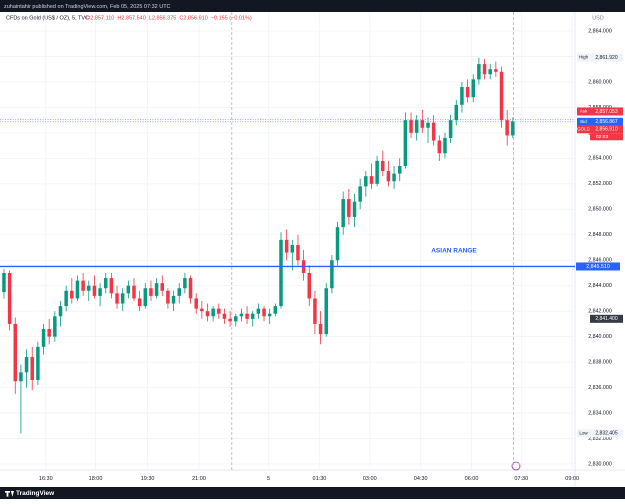 This screenshot has width=625, height=504. I want to click on price-label-text: 2,856.867, so click(606, 122).